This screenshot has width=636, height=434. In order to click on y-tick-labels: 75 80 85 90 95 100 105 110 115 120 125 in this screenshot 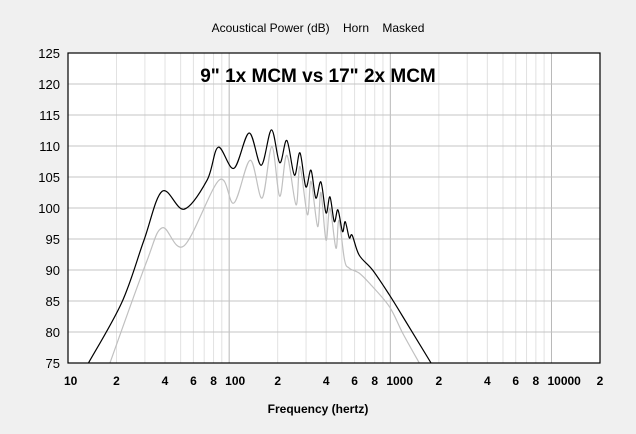, I will do `click(49, 208)`.